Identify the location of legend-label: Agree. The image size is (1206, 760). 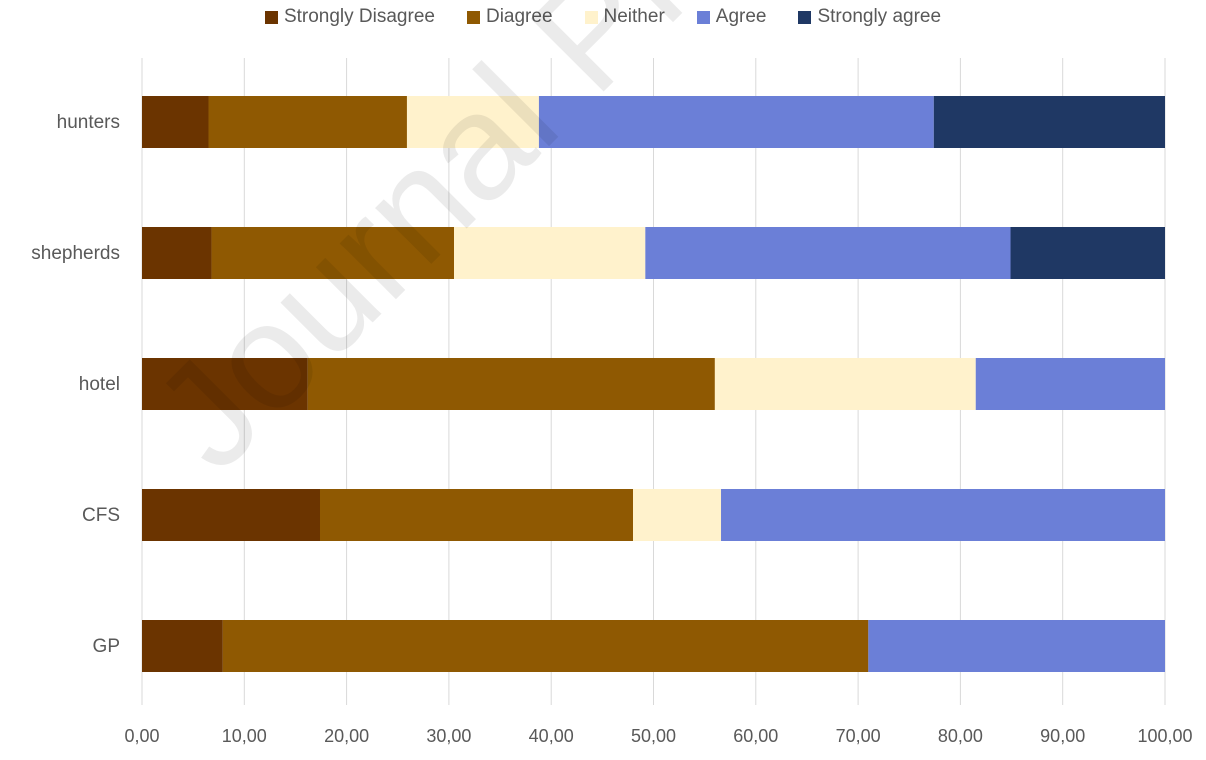
(741, 16).